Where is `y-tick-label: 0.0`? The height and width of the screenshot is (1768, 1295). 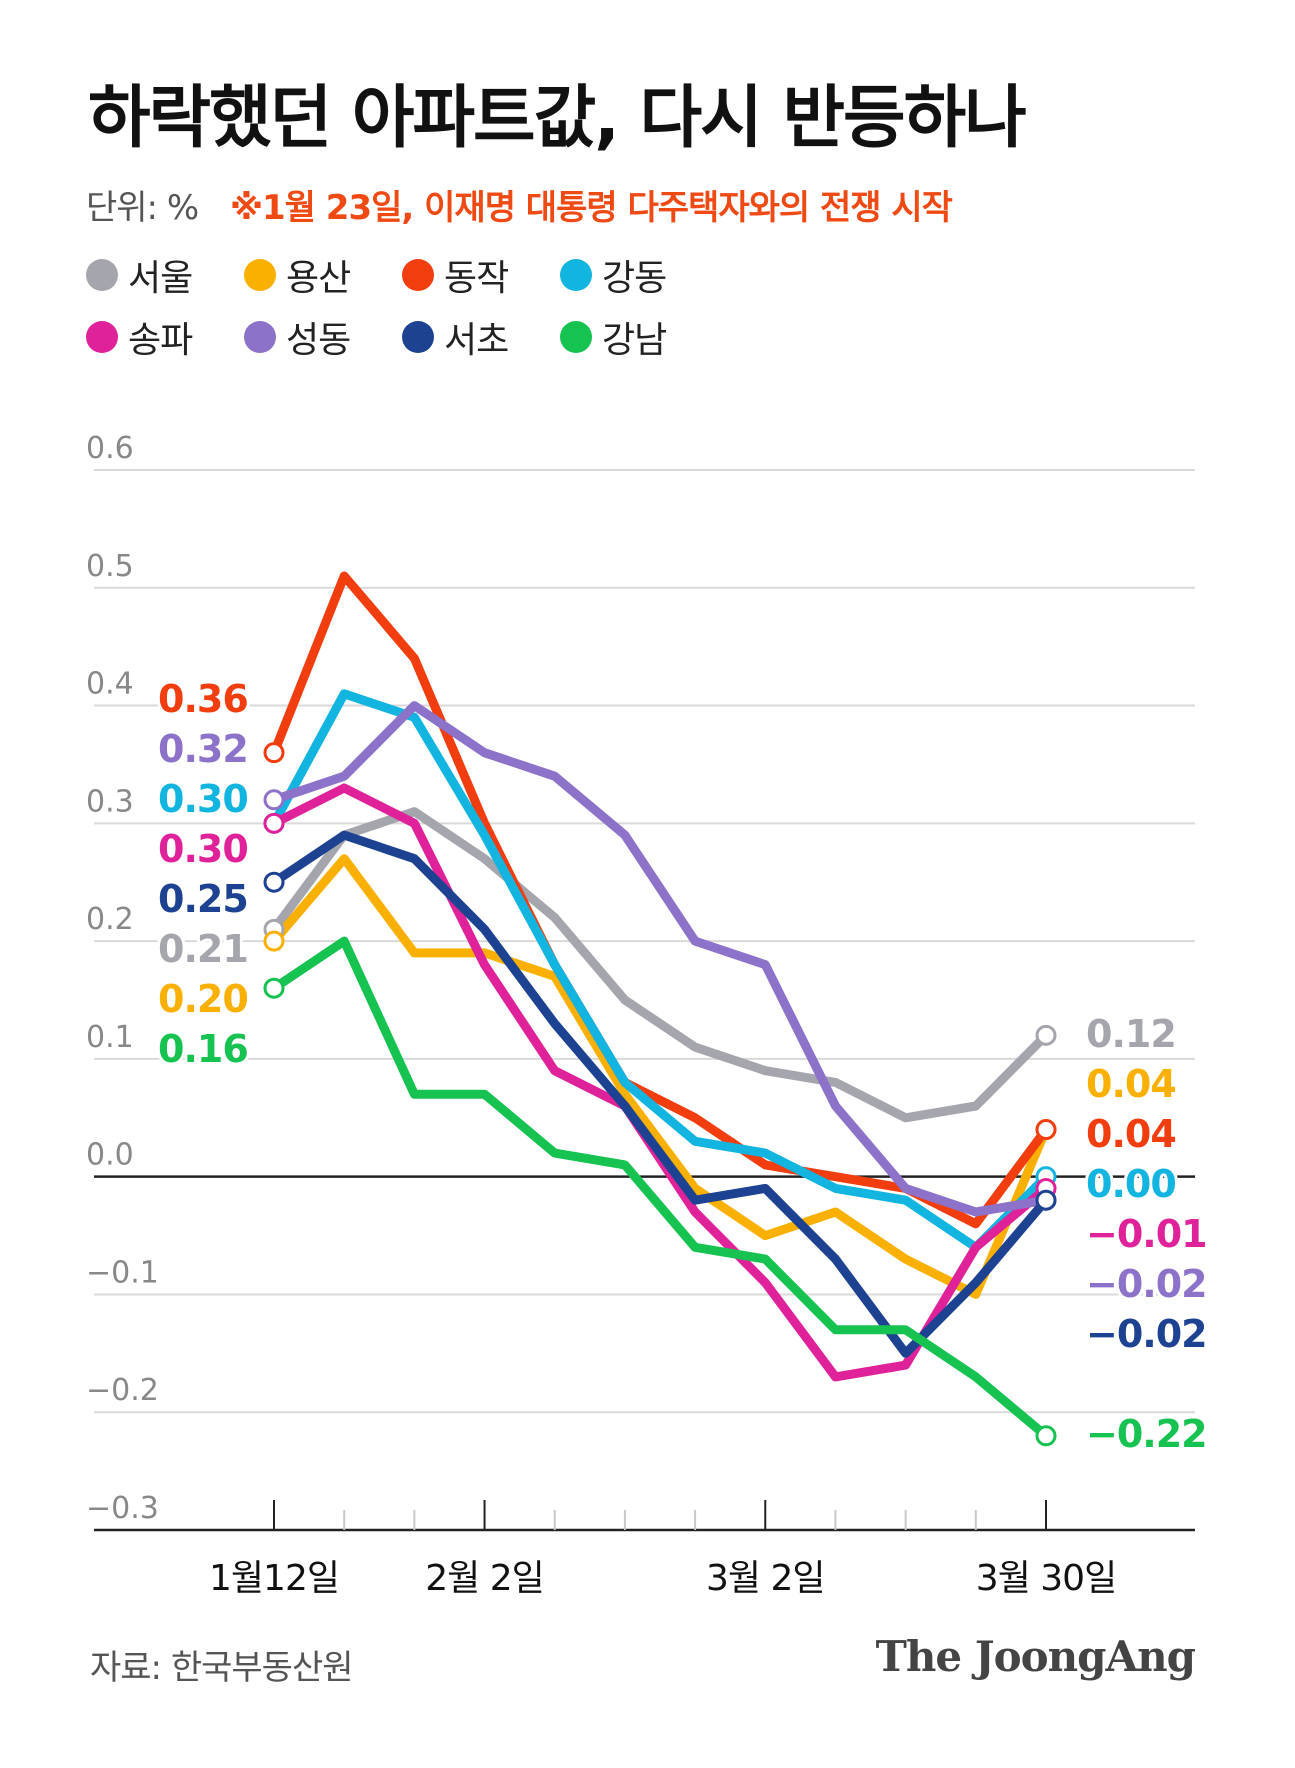 y-tick-label: 0.0 is located at coordinates (110, 1155).